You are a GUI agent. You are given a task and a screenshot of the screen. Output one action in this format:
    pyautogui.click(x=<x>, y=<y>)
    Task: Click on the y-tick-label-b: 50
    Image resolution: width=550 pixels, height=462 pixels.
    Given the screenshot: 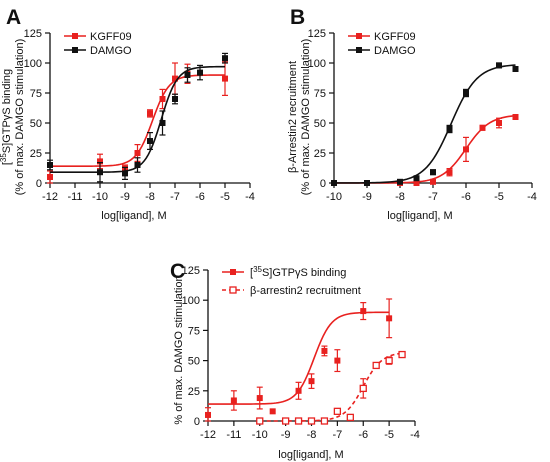 What is the action you would take?
    pyautogui.click(x=320, y=124)
    